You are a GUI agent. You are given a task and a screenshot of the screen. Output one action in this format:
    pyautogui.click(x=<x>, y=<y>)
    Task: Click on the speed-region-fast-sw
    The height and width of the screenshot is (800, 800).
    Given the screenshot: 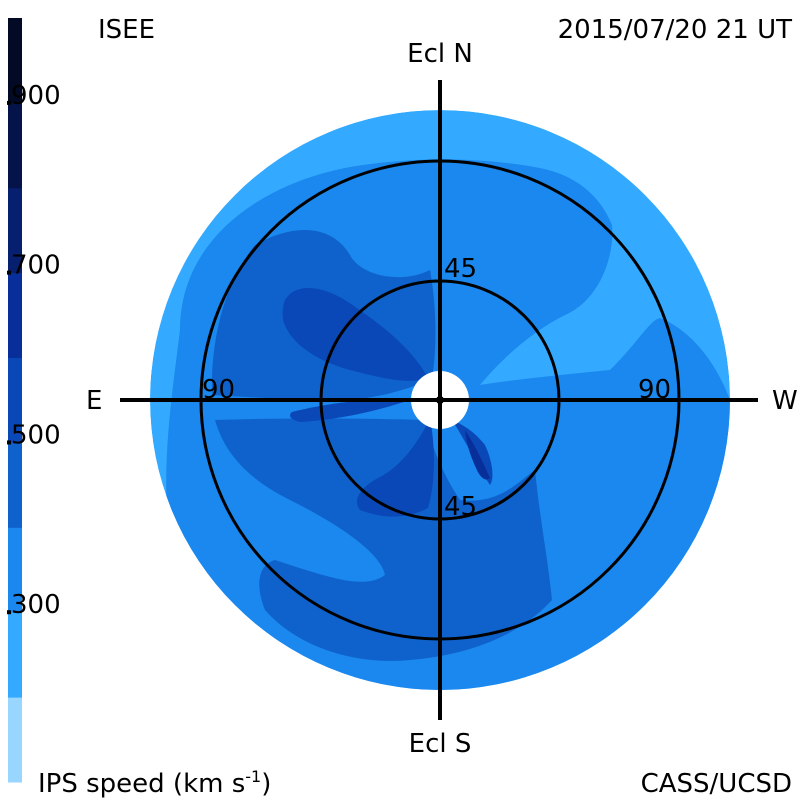 What is the action you would take?
    pyautogui.click(x=395, y=467)
    